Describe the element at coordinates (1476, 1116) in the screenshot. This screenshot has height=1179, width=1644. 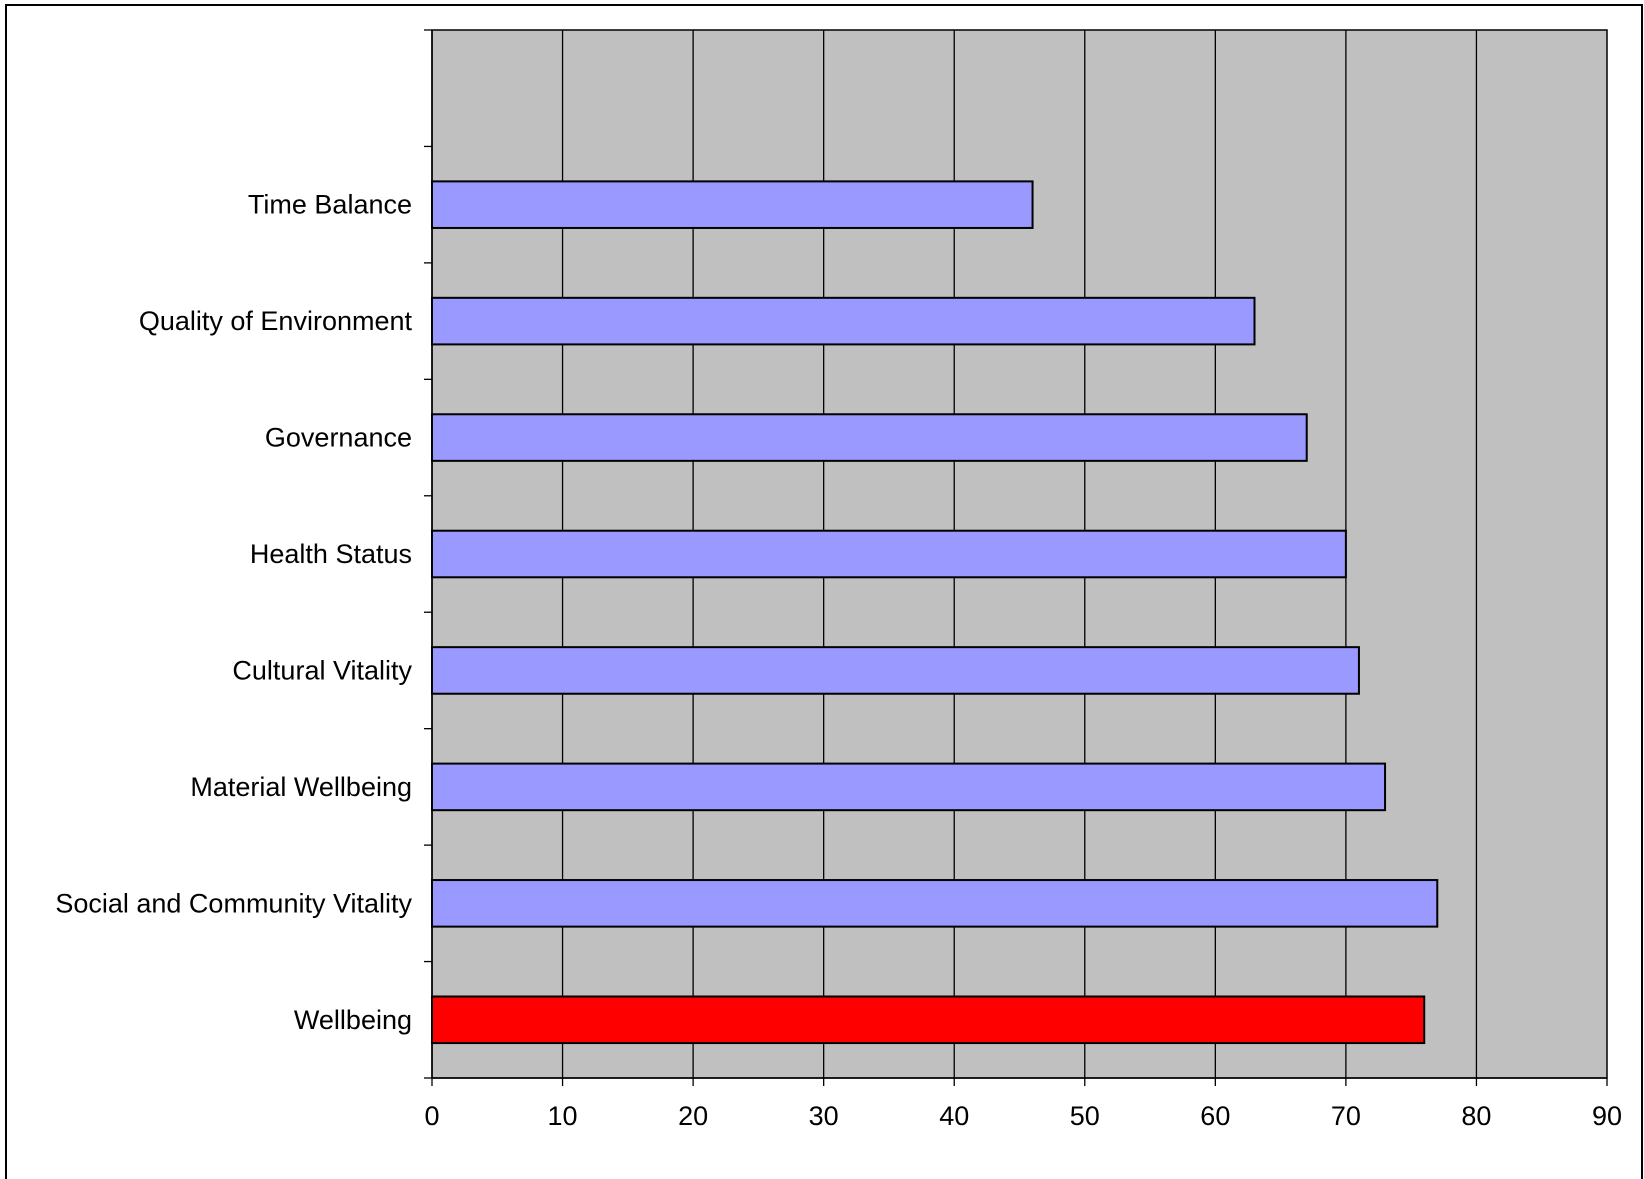
I see `x-tick-label-80: 80` at that location.